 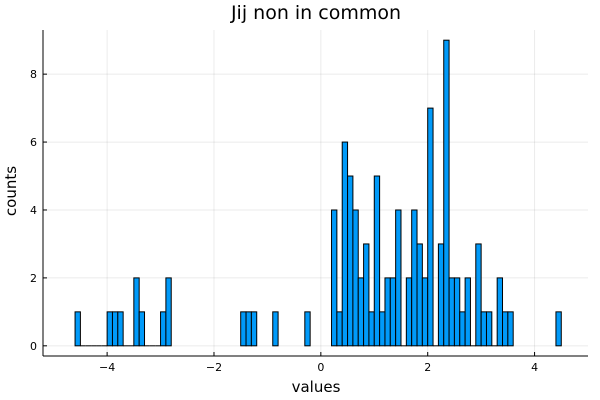 I want to click on x-axis-ticks: −4 −2 0 2 4, so click(x=318, y=363).